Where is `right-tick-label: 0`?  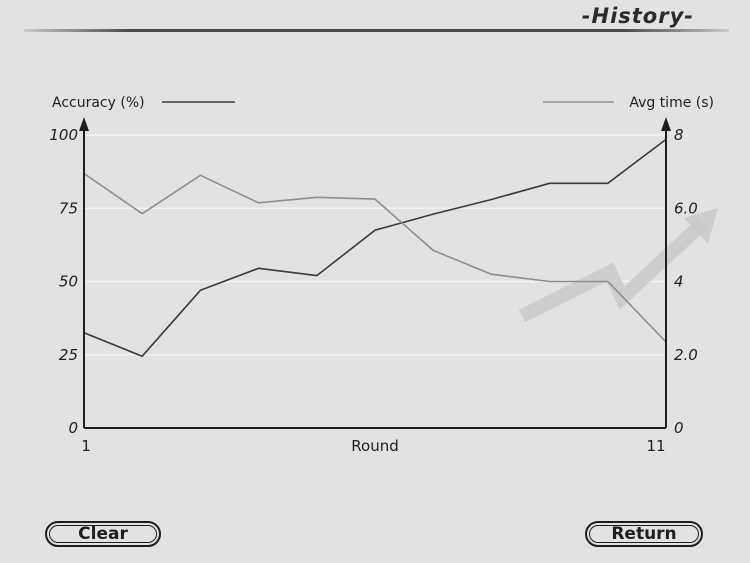
right-tick-label: 0 is located at coordinates (679, 428).